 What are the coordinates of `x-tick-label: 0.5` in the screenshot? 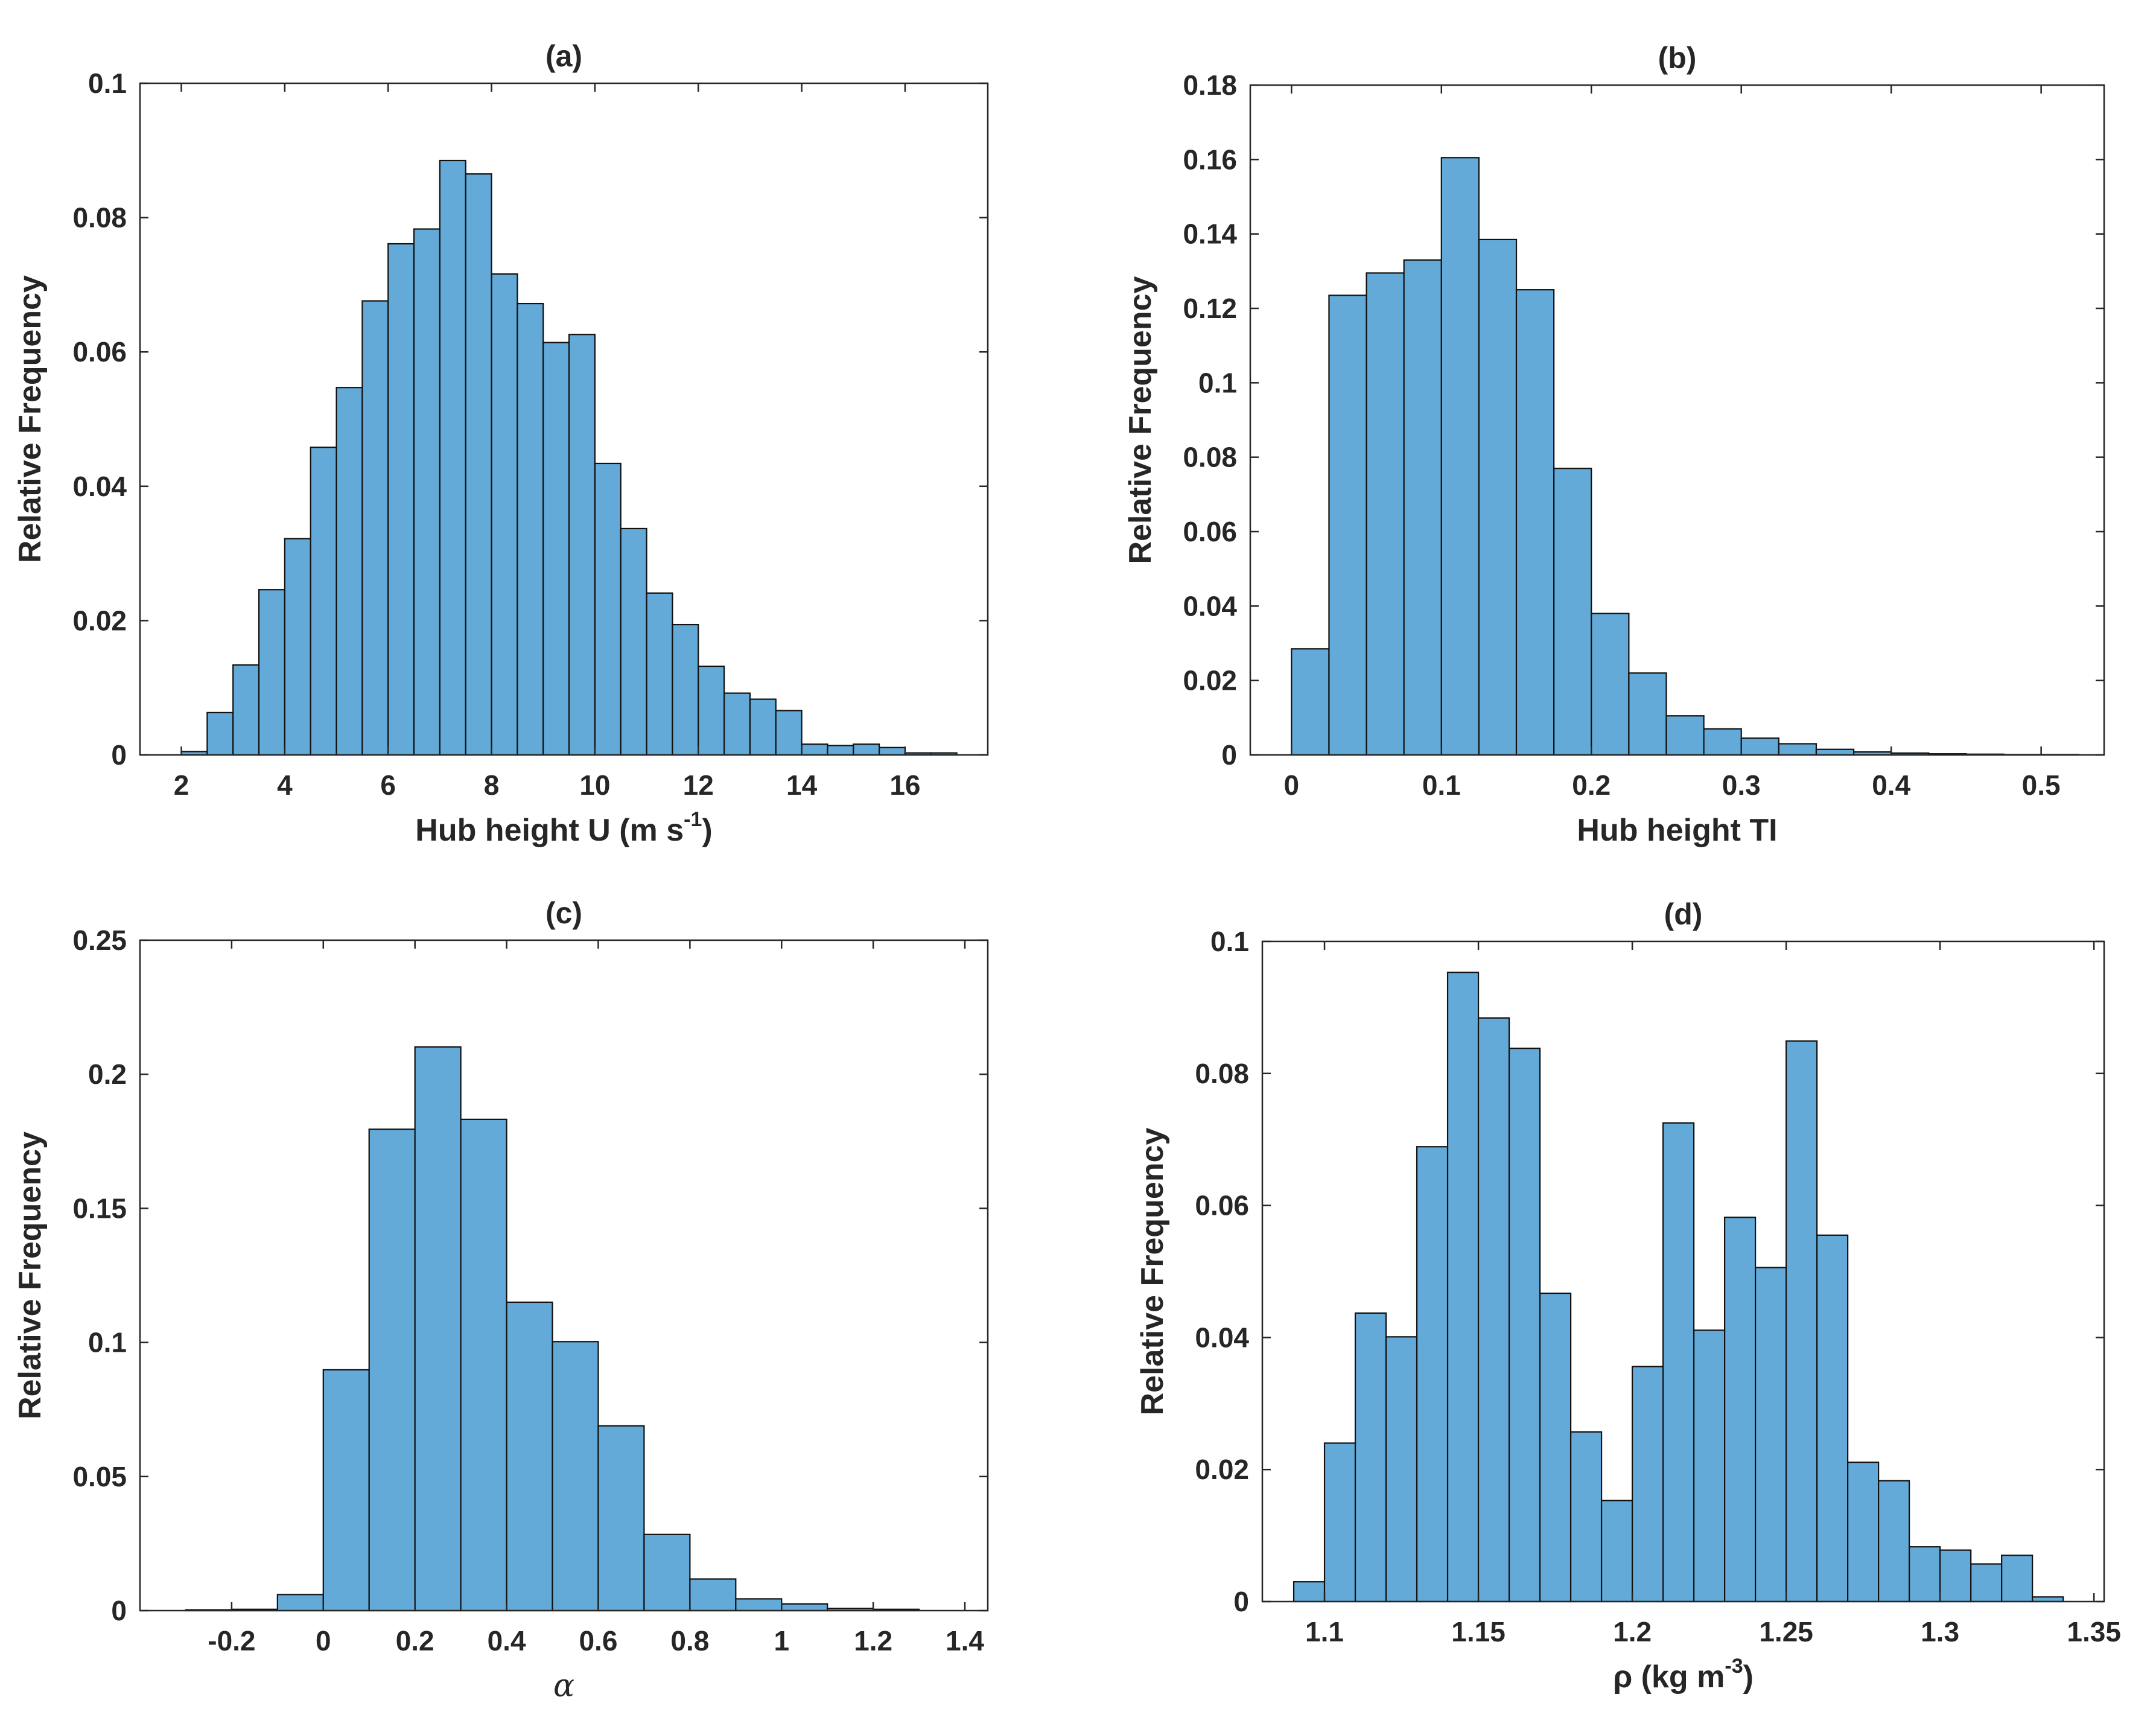 It's located at (2041, 785).